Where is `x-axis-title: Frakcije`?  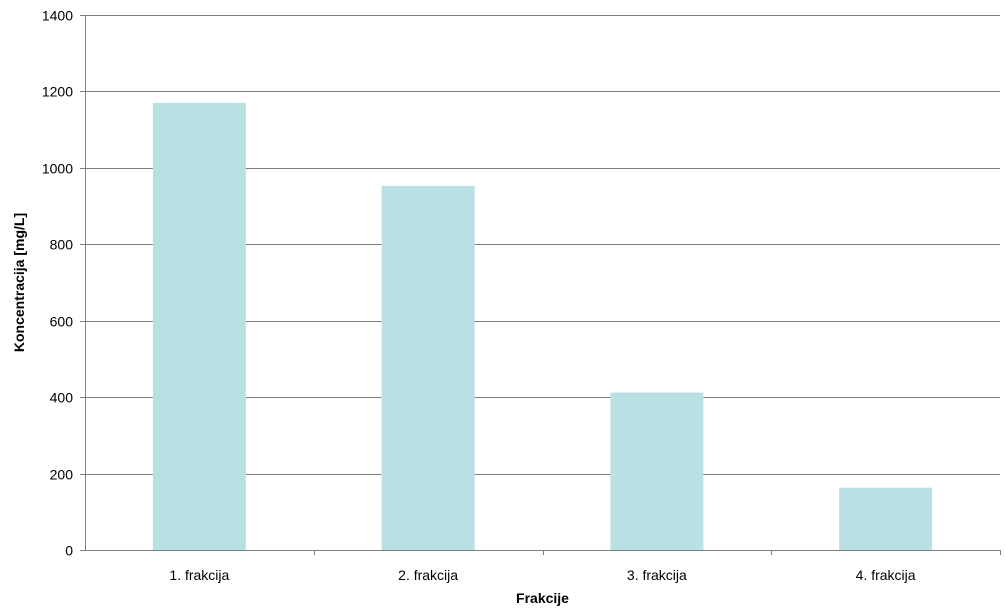
x-axis-title: Frakcije is located at coordinates (542, 598).